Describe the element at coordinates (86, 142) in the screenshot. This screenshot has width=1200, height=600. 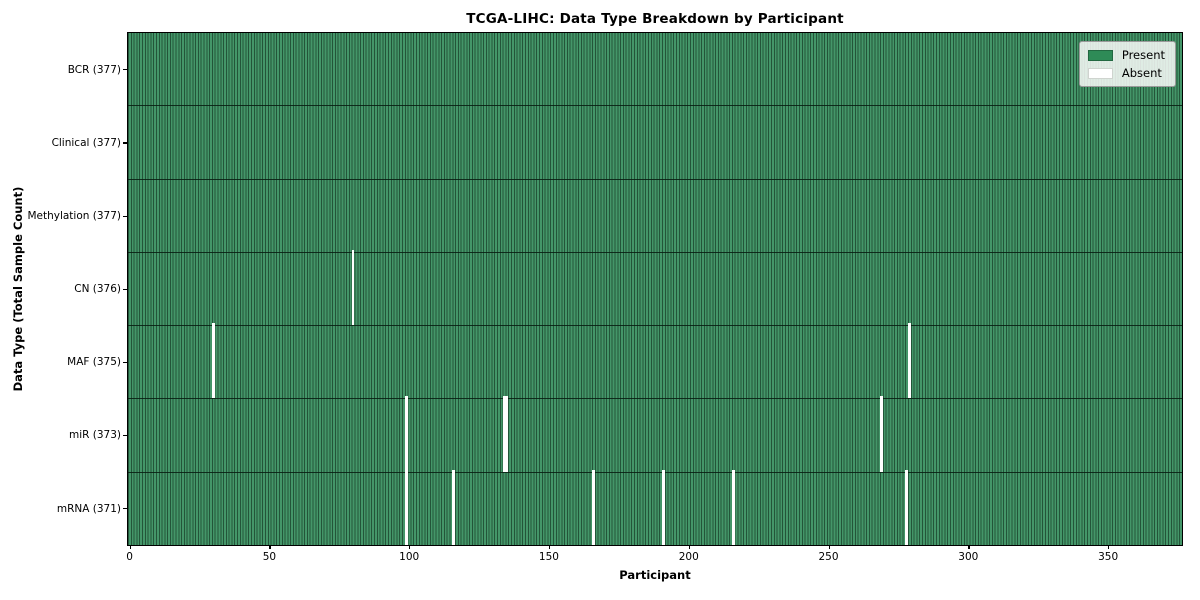
I see `ytick-label-clinical: Clinical (377)` at that location.